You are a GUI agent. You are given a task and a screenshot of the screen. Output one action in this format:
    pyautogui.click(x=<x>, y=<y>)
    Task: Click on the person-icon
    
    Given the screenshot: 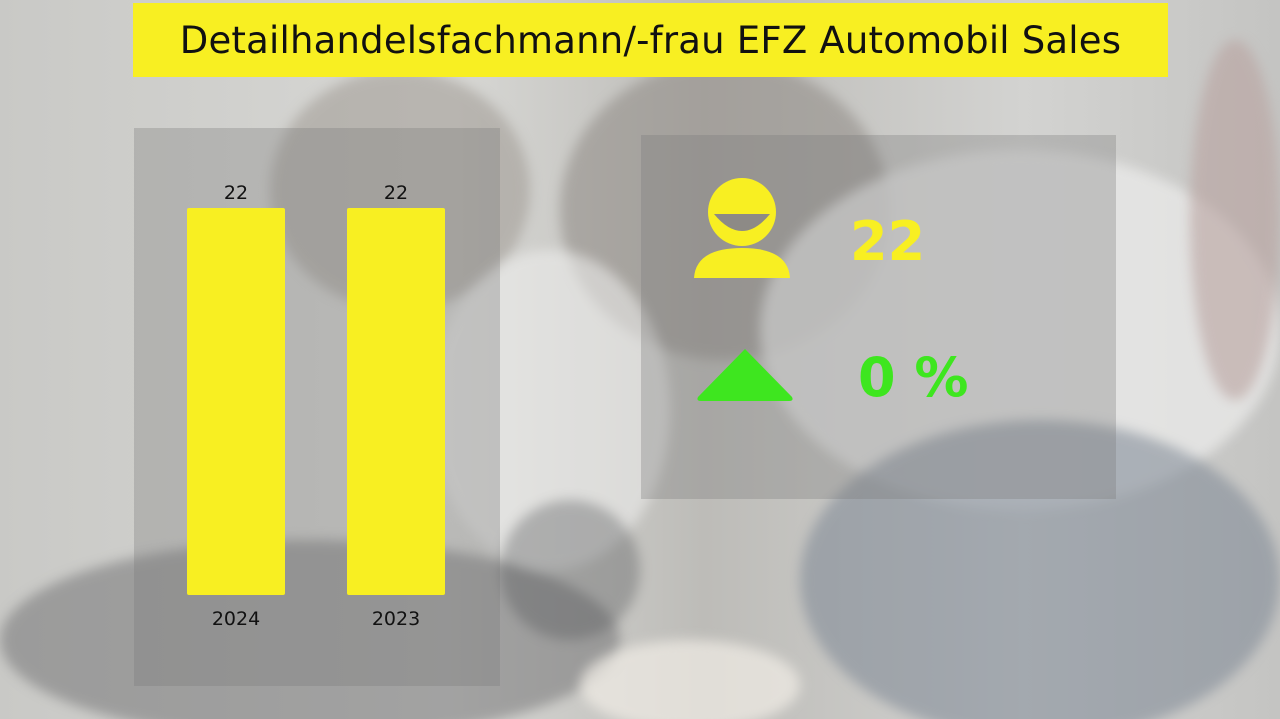 What is the action you would take?
    pyautogui.click(x=742, y=228)
    